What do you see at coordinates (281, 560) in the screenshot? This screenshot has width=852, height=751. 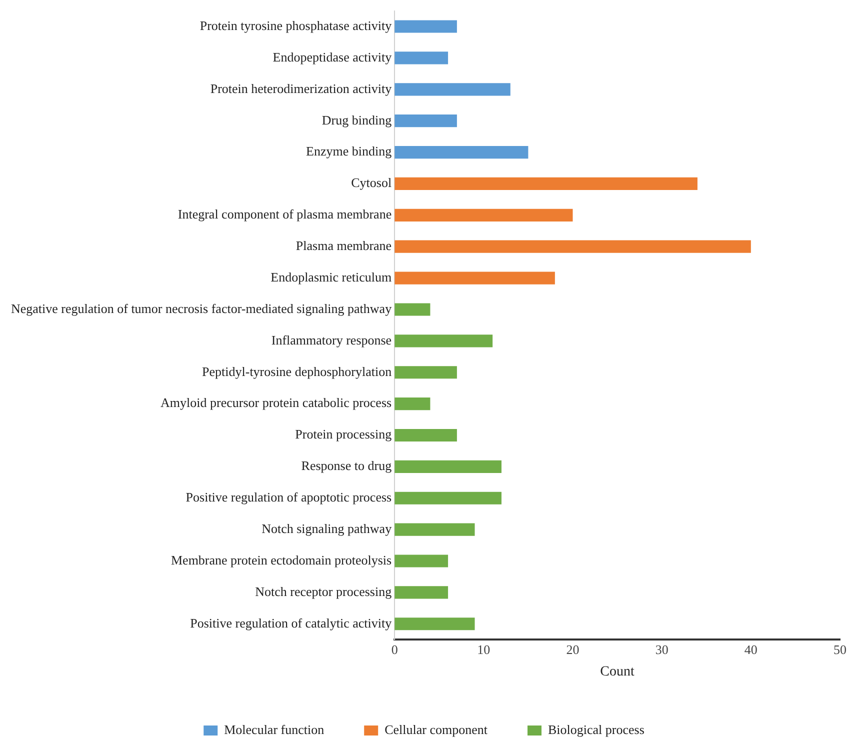 I see `y-tick-label: Membrane protein ectodomain proteolysis` at bounding box center [281, 560].